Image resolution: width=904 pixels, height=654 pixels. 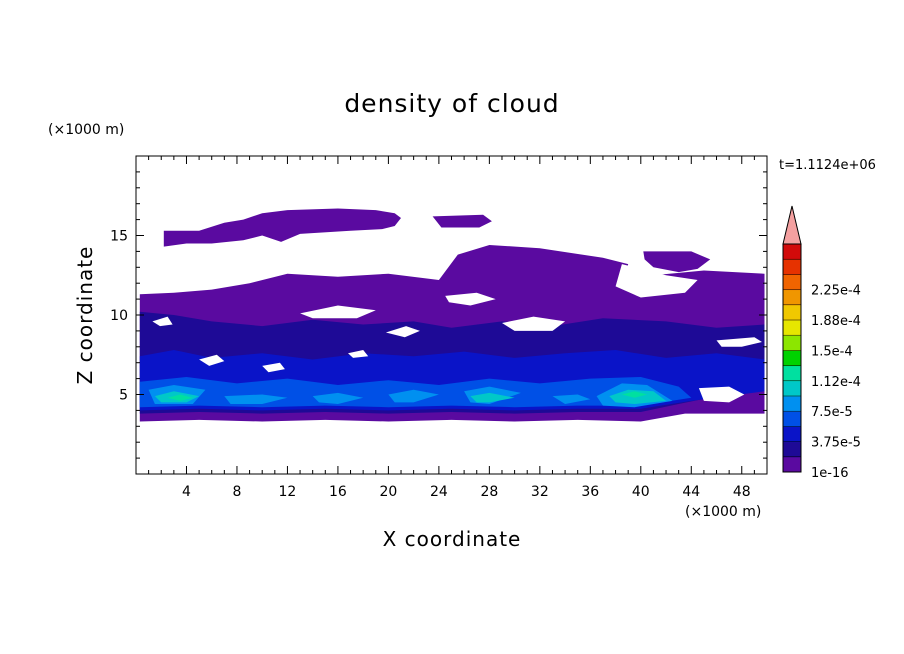 I want to click on x-tick-label: 44, so click(x=691, y=492).